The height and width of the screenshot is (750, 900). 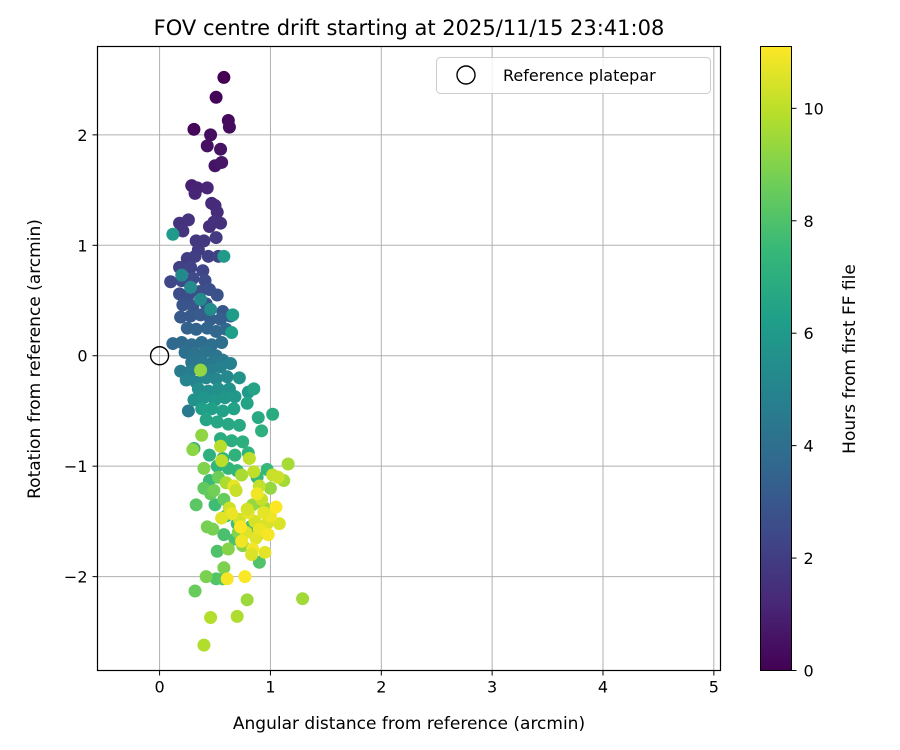 I want to click on x-tick-label: 4, so click(x=603, y=687).